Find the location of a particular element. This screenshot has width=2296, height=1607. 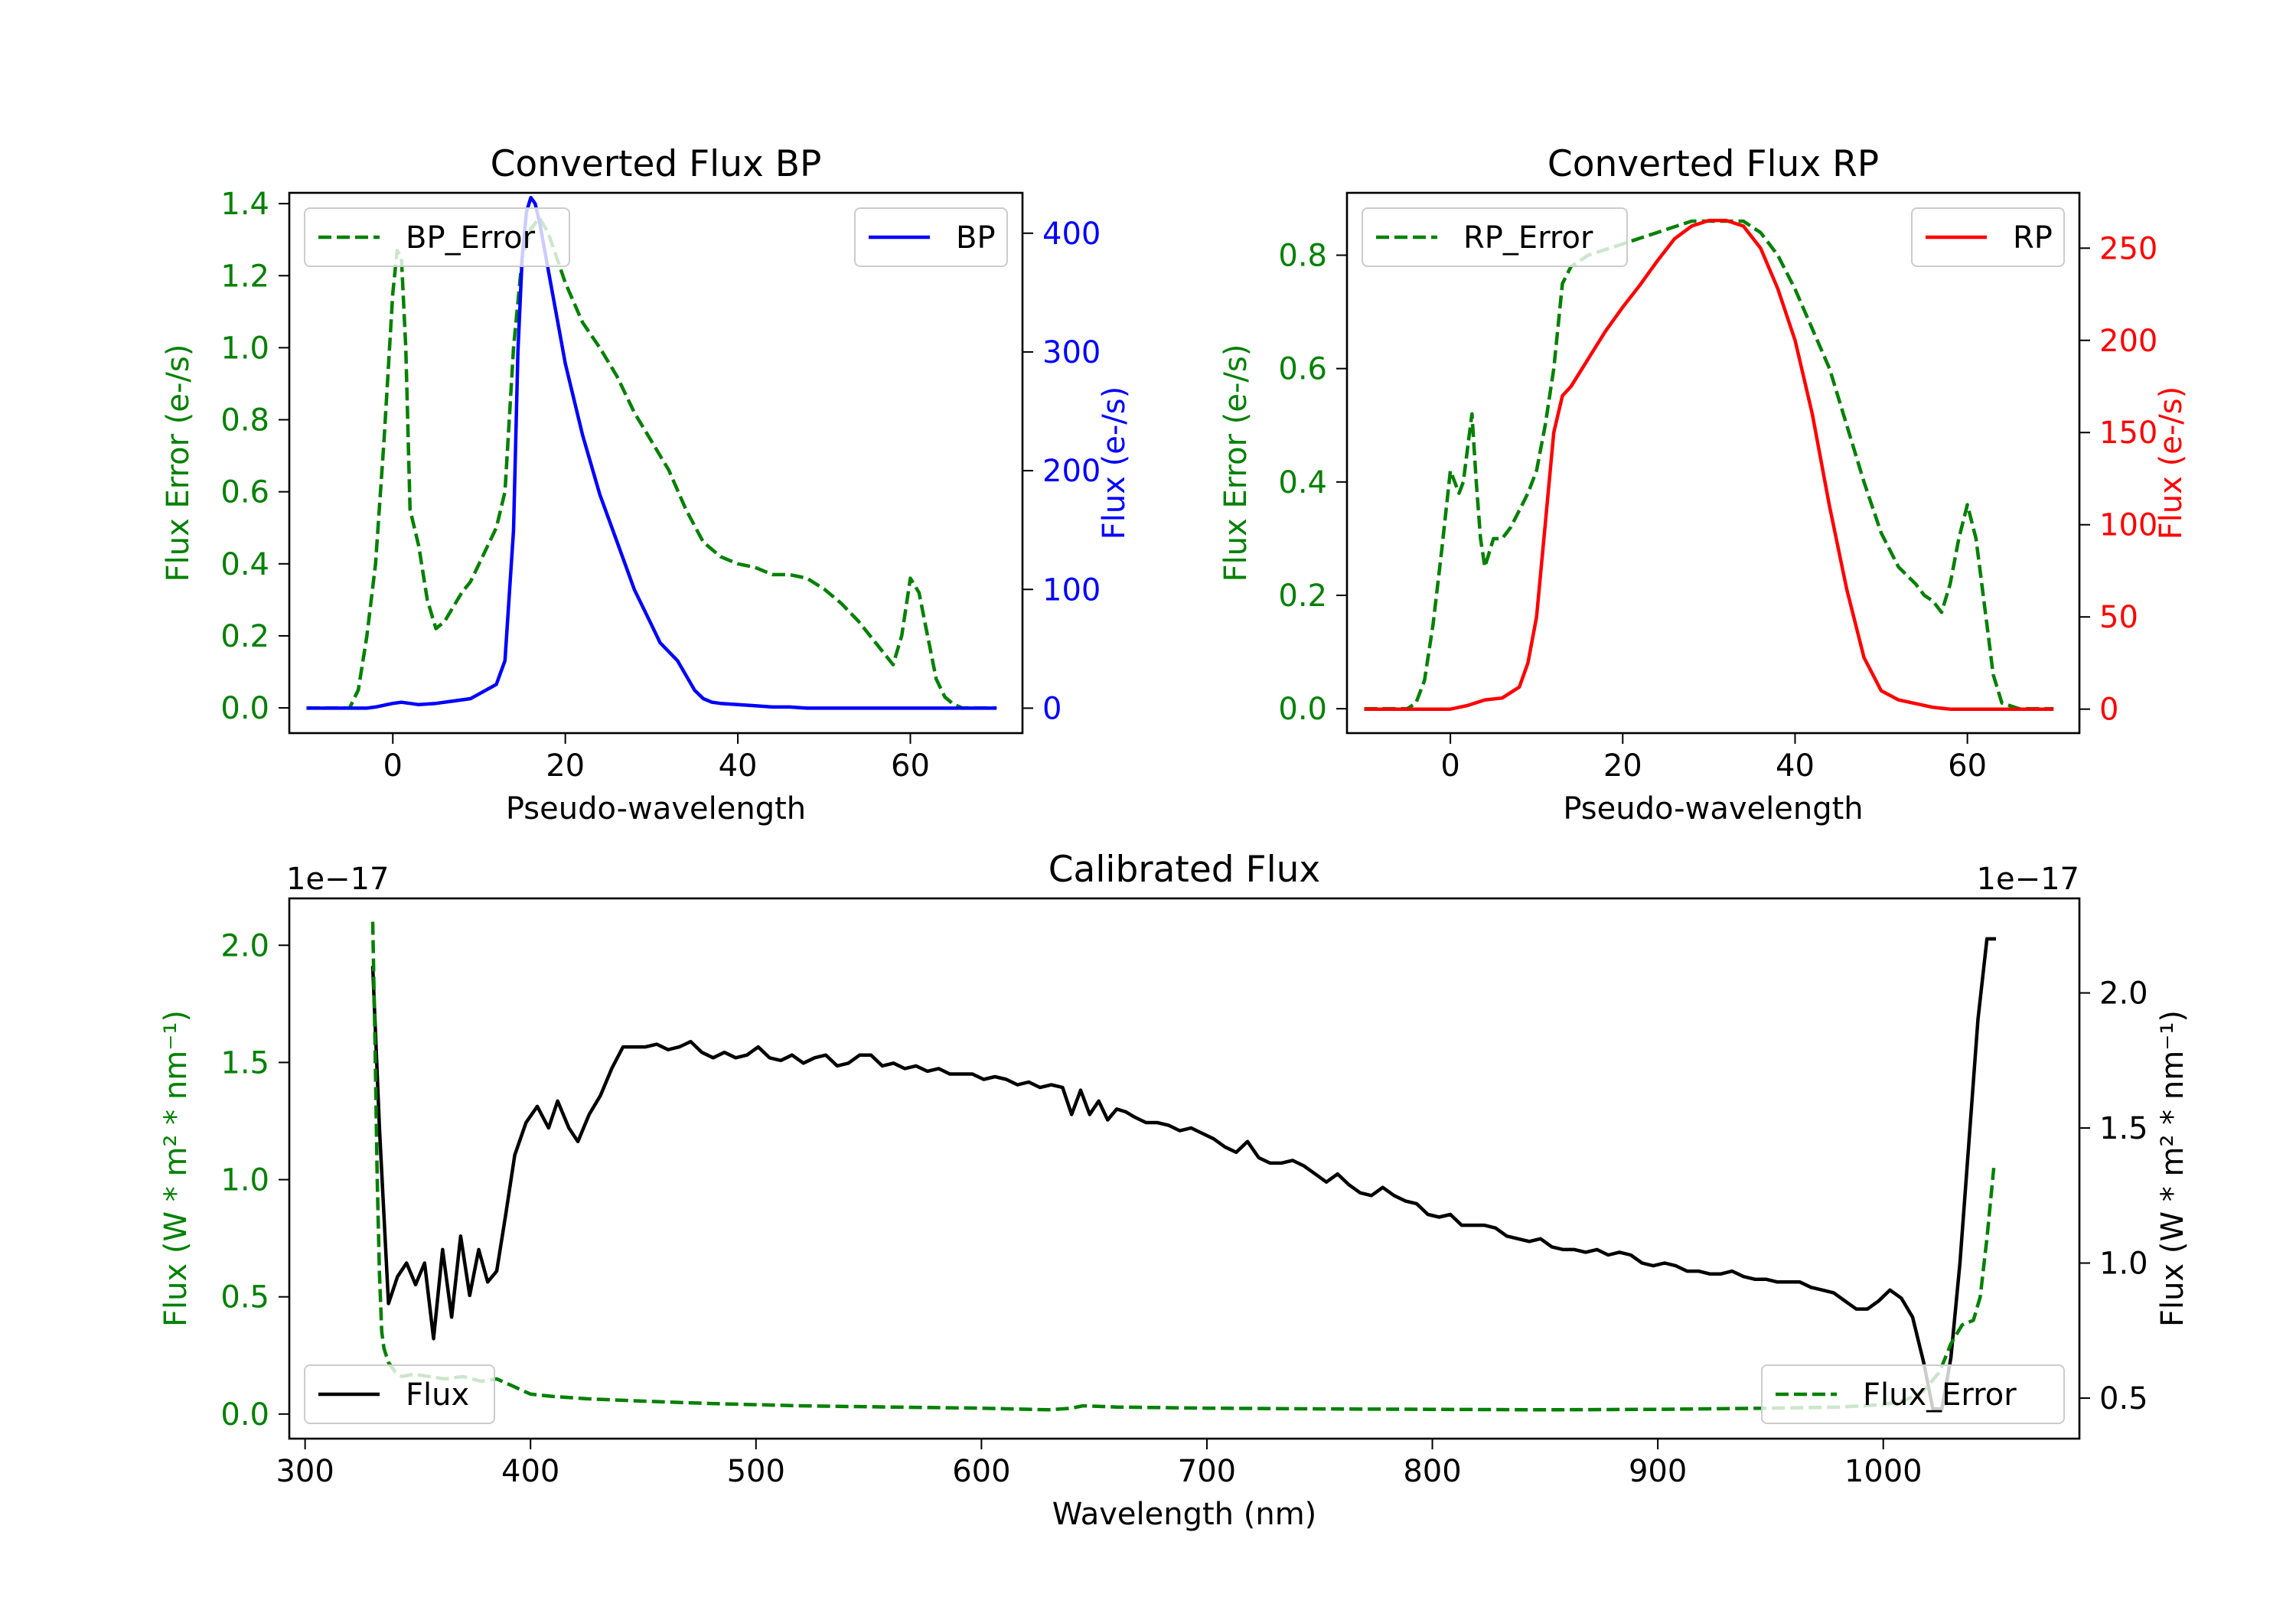

legend-bp: BP is located at coordinates (931, 237).